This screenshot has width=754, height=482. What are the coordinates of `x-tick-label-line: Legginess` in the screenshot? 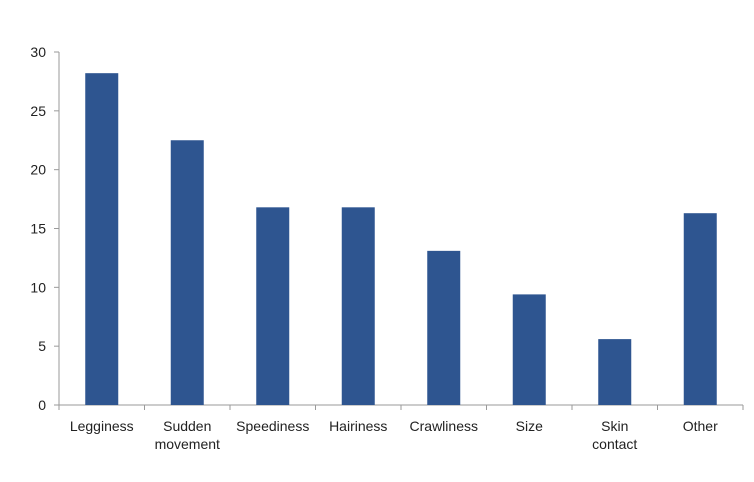 It's located at (102, 426).